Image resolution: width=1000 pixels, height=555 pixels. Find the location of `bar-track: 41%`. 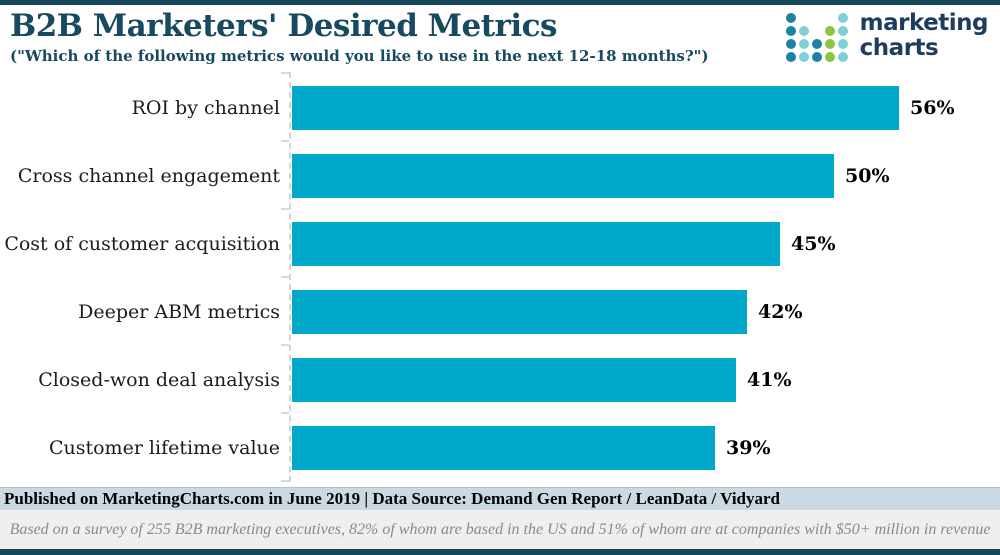

bar-track: 41% is located at coordinates (646, 380).